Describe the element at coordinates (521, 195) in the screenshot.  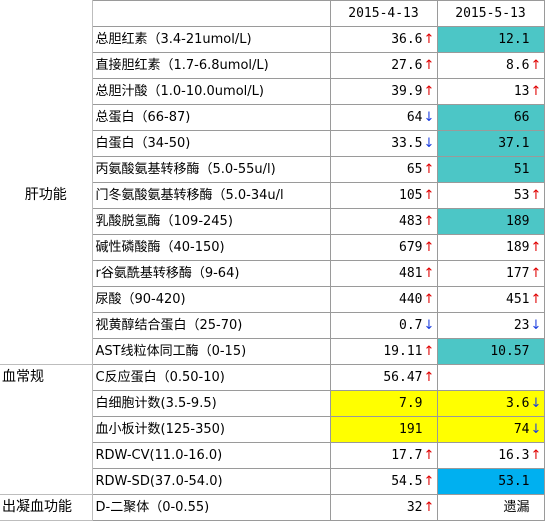
I see `result-value: 53` at that location.